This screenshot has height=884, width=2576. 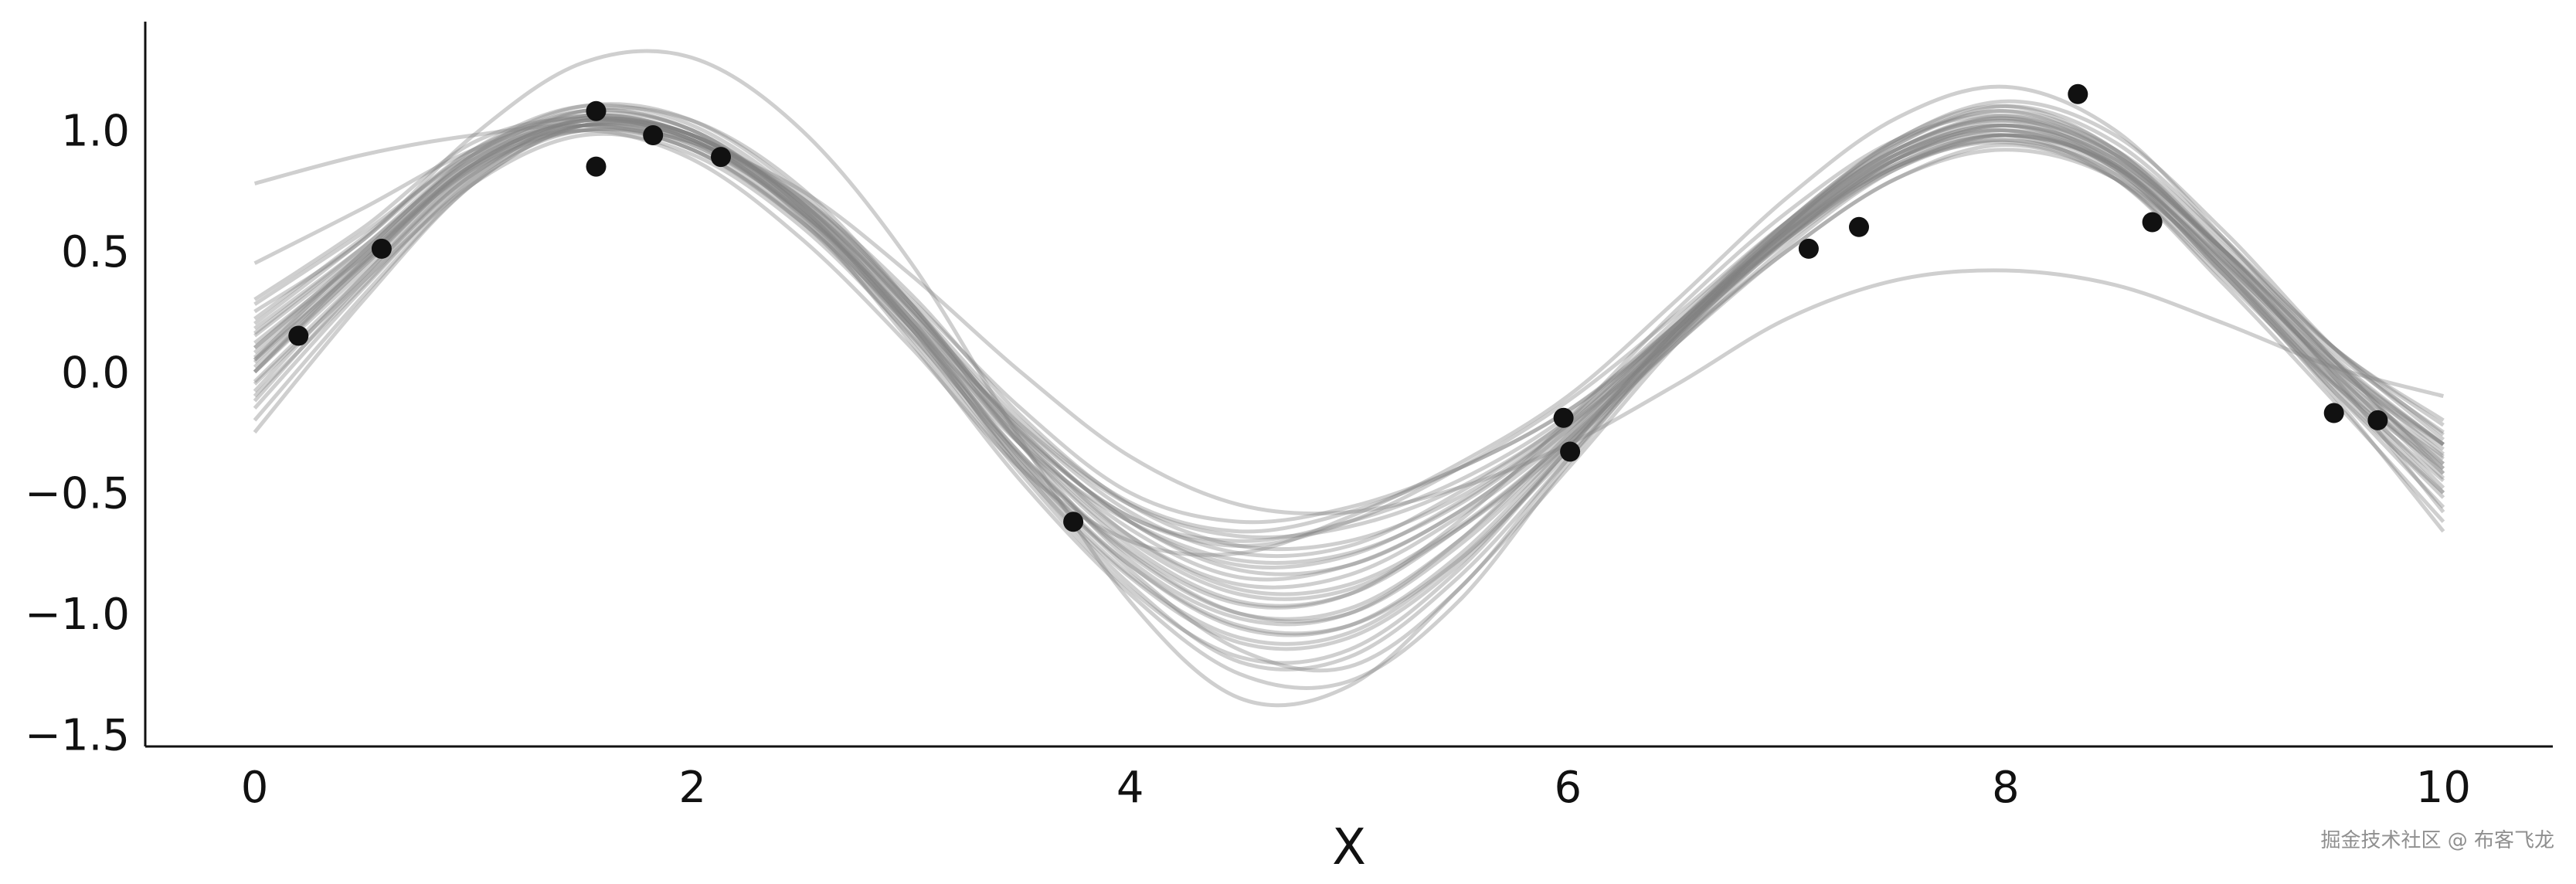 I want to click on x-axis-label: X, so click(x=1349, y=847).